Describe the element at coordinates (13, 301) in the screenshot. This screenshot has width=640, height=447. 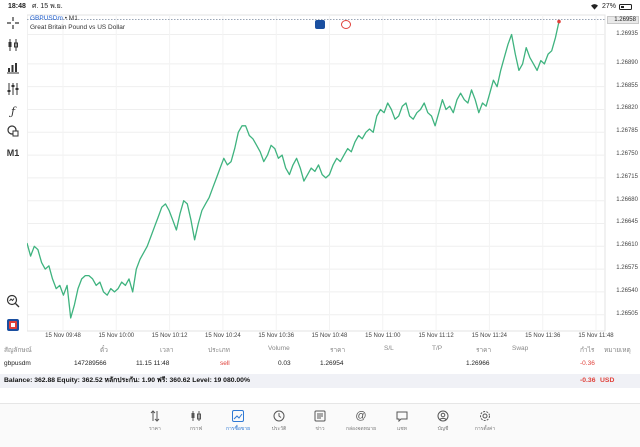
I see `chart-zoom-icon` at that location.